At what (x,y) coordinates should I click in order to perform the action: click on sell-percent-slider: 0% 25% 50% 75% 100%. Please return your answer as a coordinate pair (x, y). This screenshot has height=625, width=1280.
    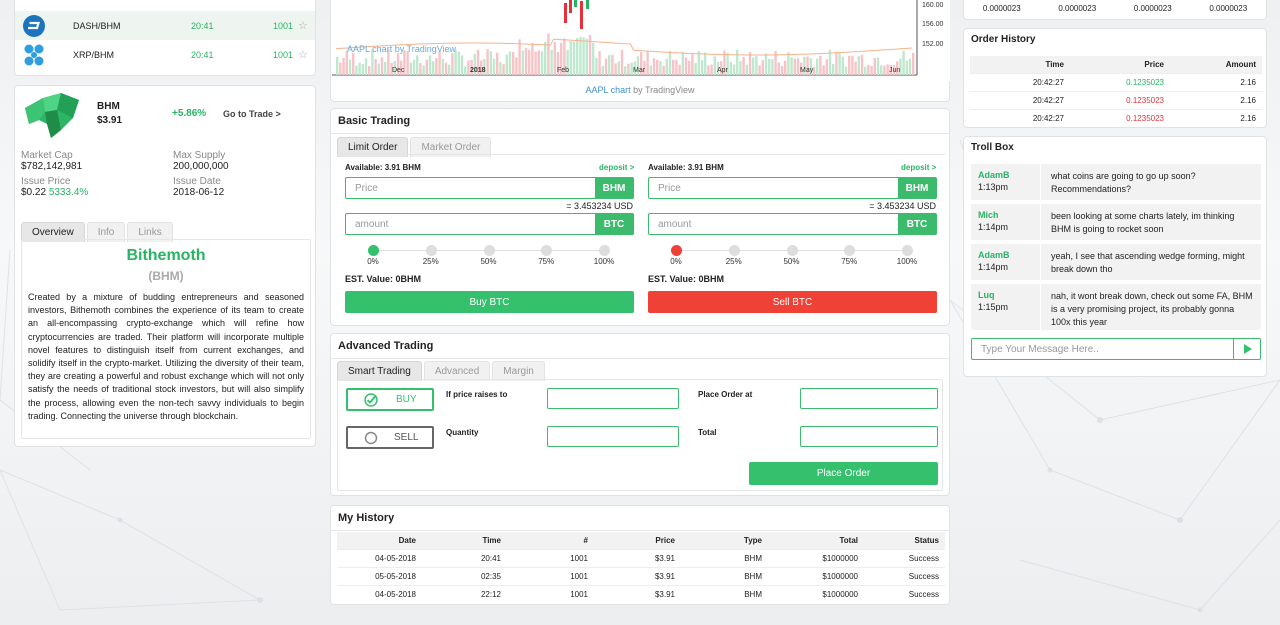
    Looking at the image, I should click on (792, 257).